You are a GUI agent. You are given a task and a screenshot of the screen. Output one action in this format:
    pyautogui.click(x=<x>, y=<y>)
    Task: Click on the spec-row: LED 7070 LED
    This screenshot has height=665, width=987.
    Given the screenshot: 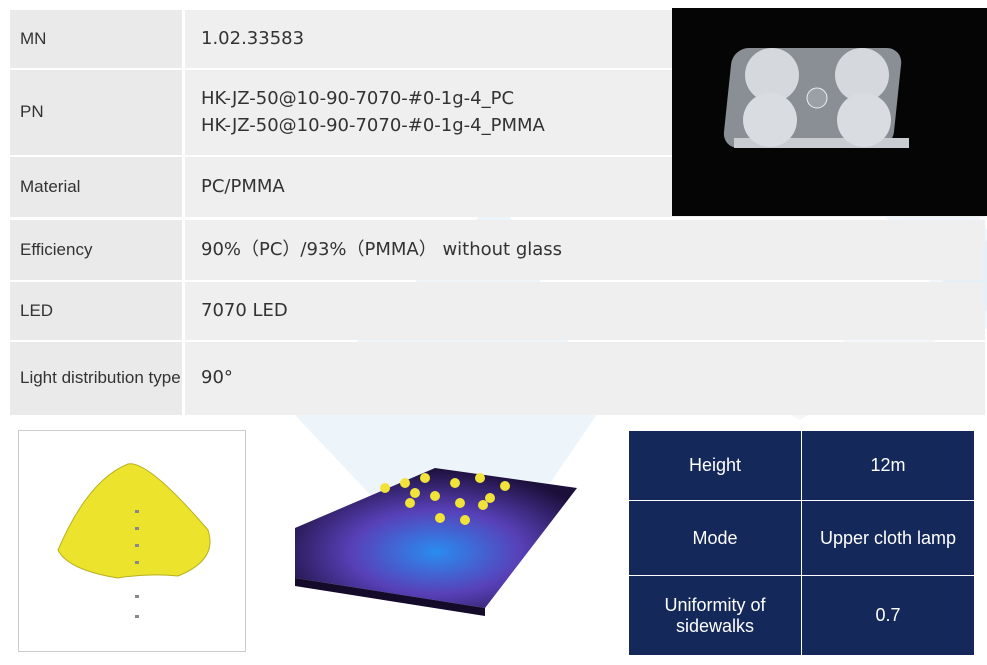 What is the action you would take?
    pyautogui.click(x=497, y=311)
    